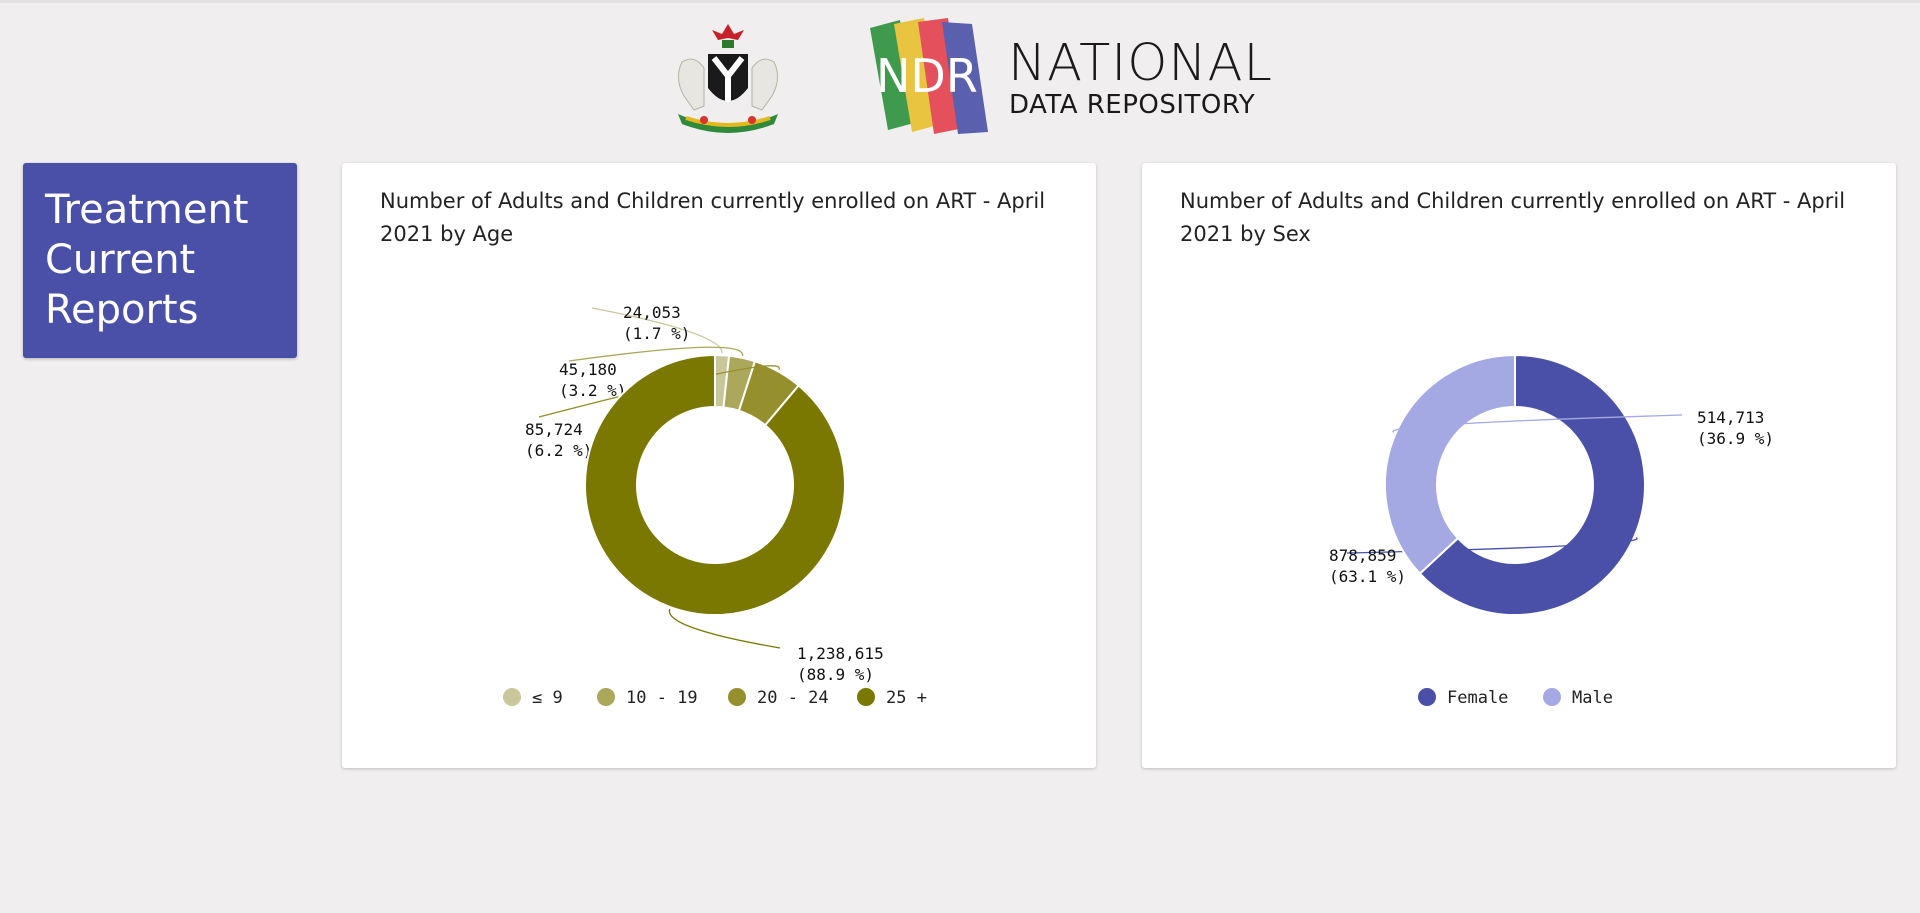 Image resolution: width=1920 pixels, height=913 pixels. What do you see at coordinates (1477, 698) in the screenshot?
I see `sex-legend-label-0: Female` at bounding box center [1477, 698].